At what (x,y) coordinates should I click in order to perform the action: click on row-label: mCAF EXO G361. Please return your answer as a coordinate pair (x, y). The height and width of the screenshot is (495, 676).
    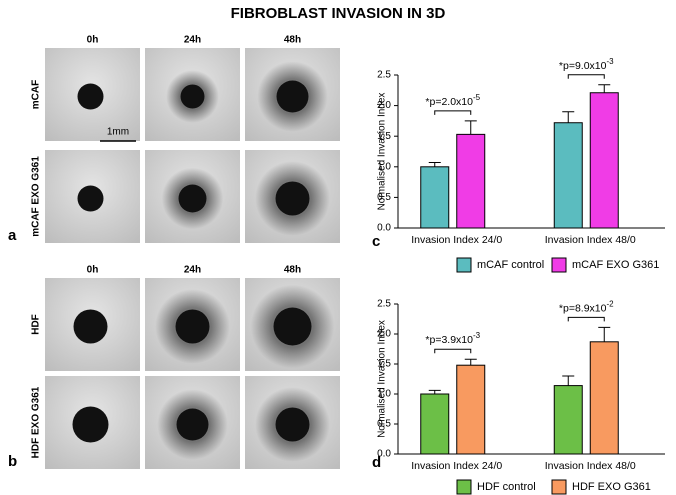
    Looking at the image, I should click on (36, 196).